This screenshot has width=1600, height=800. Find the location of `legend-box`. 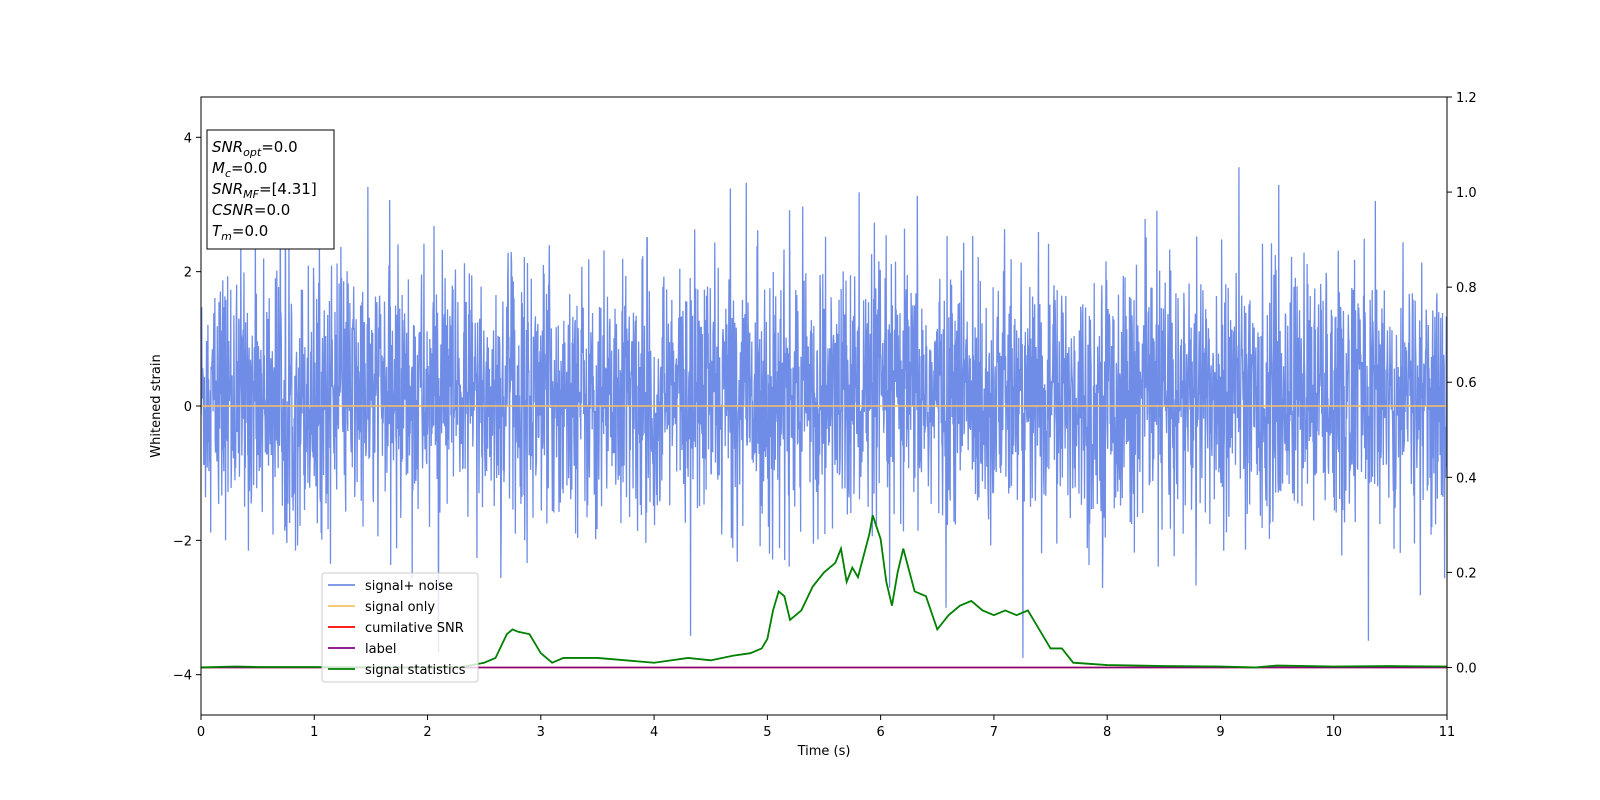

legend-box is located at coordinates (400, 627).